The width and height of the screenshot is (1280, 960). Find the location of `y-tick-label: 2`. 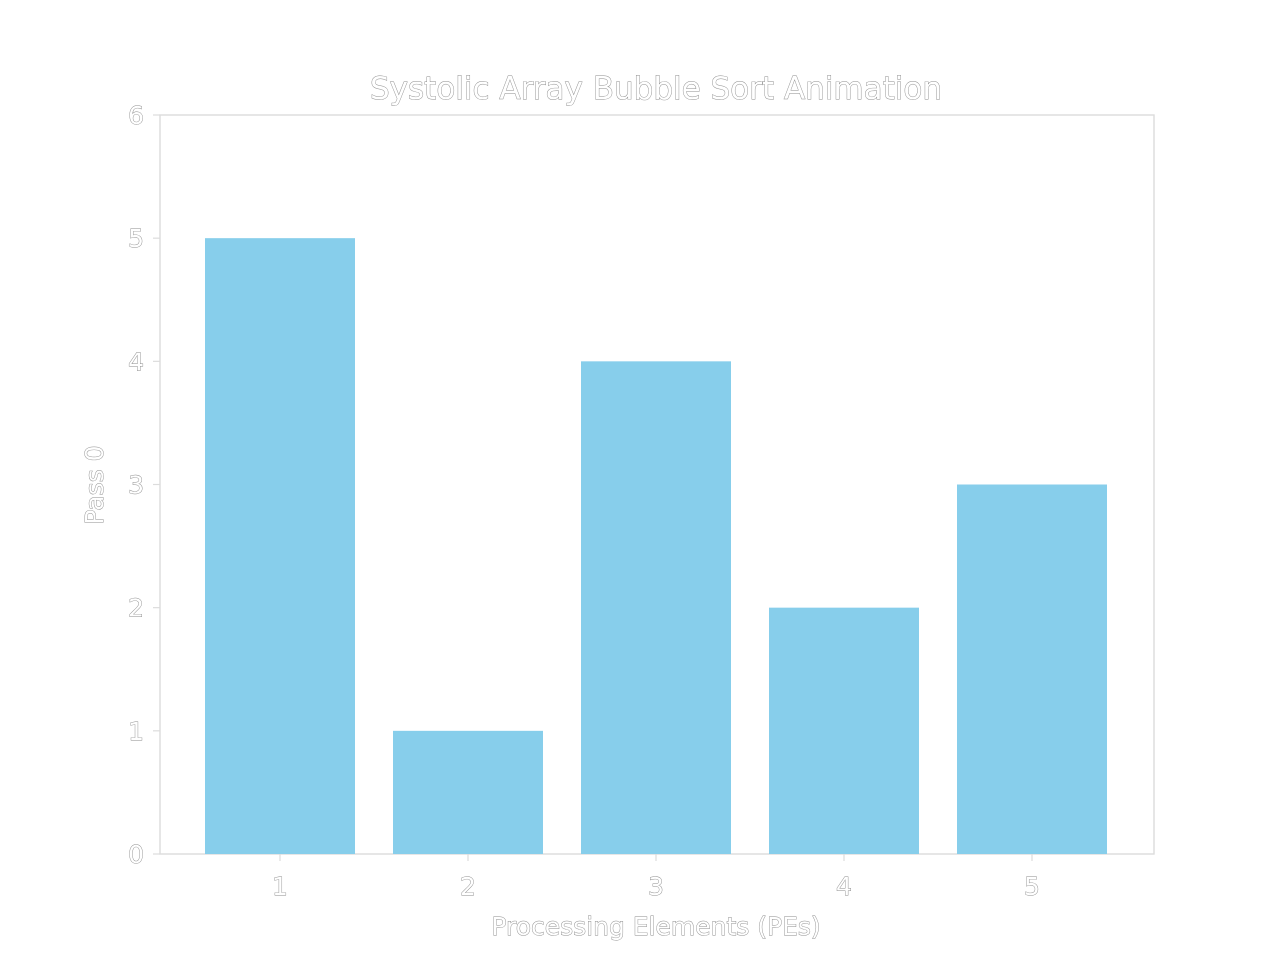

y-tick-label: 2 is located at coordinates (136, 608).